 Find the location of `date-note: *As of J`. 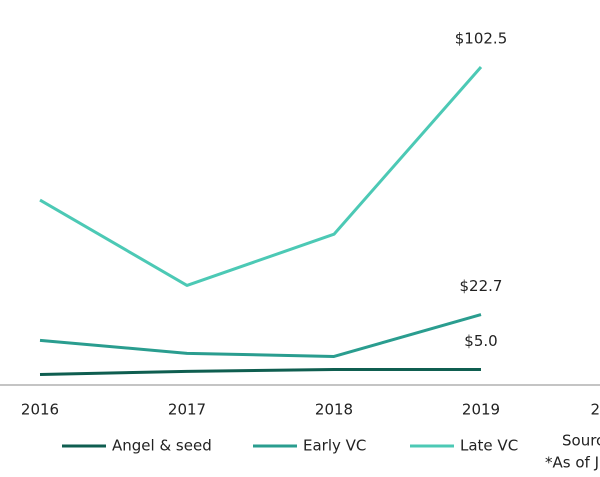

date-note: *As of J is located at coordinates (572, 463).